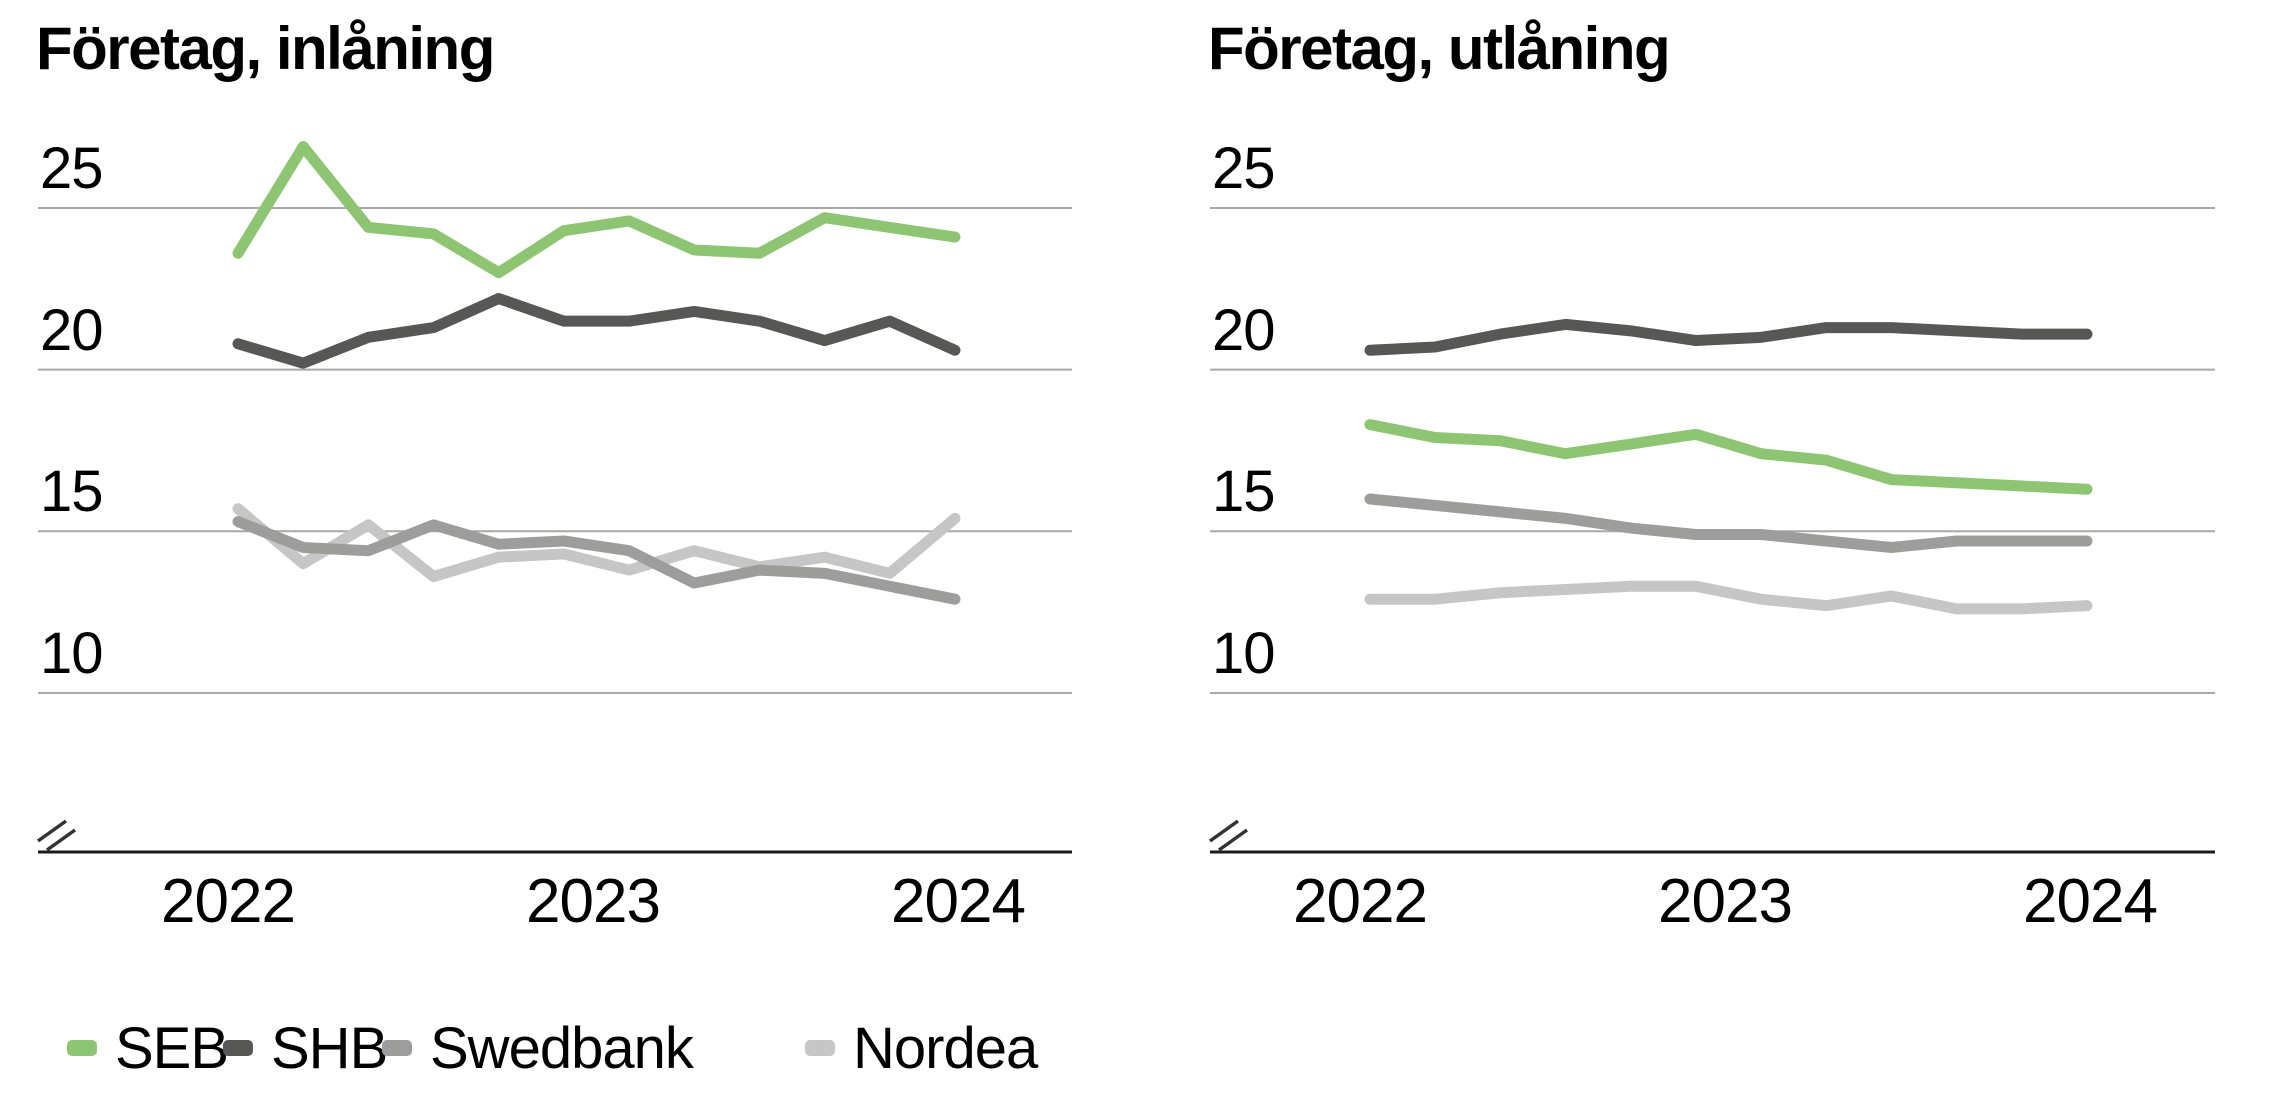  I want to click on legend-label: SEB, so click(172, 1048).